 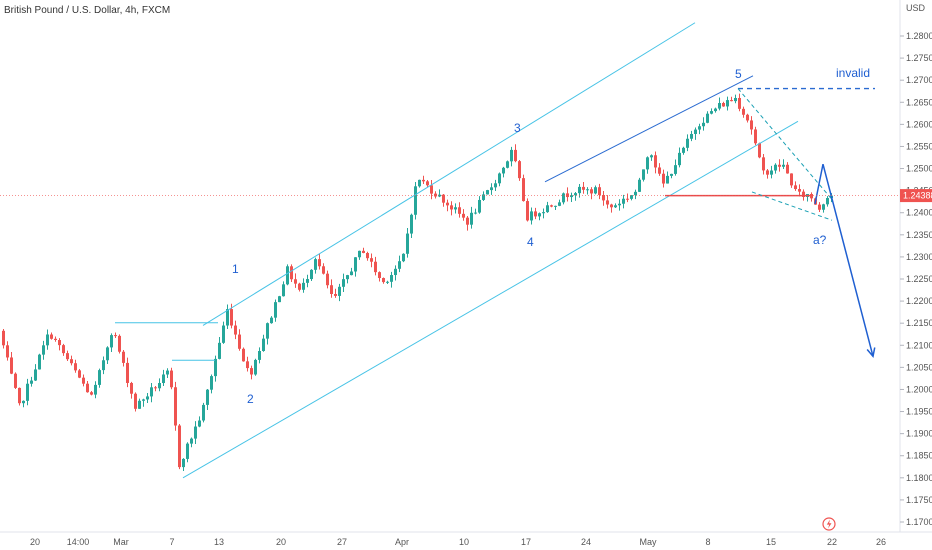 I want to click on symbol-title: British Pound / U.S. Dollar, 4h, FXCM, so click(x=87, y=10).